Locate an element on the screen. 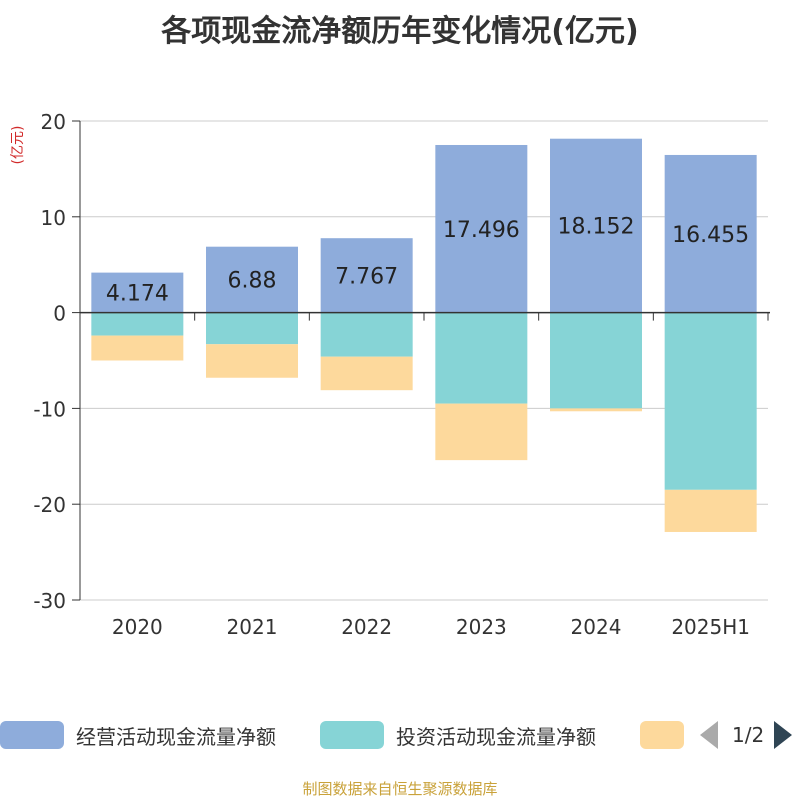  legend: 经营活动现金流量净额 投资活动现金流量净额 1/2 is located at coordinates (400, 736).